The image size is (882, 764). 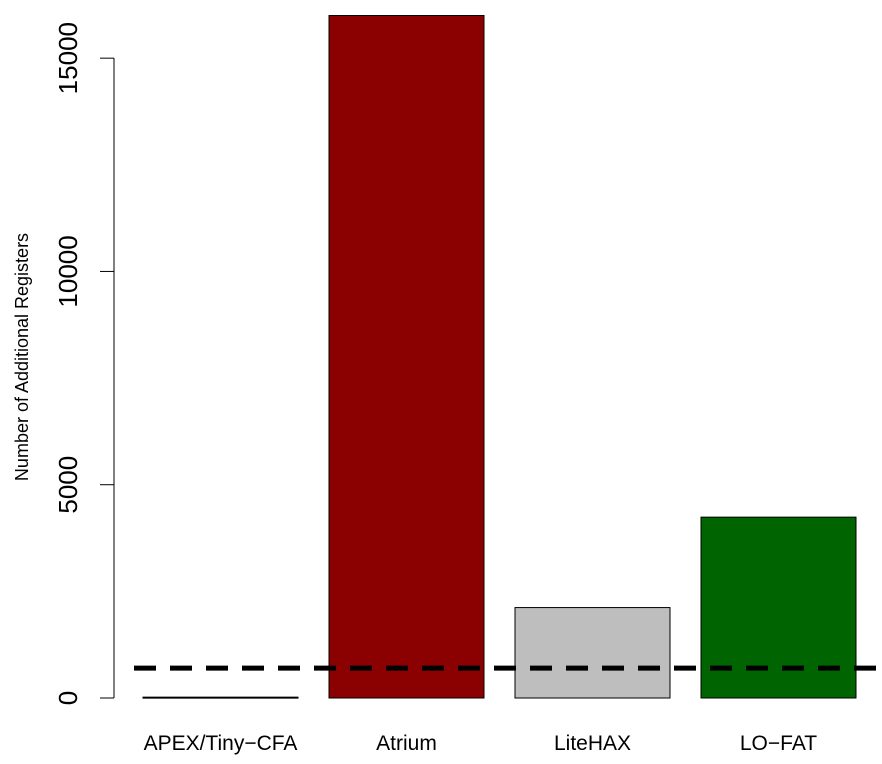 I want to click on y-tick-label: 15000, so click(x=68, y=58).